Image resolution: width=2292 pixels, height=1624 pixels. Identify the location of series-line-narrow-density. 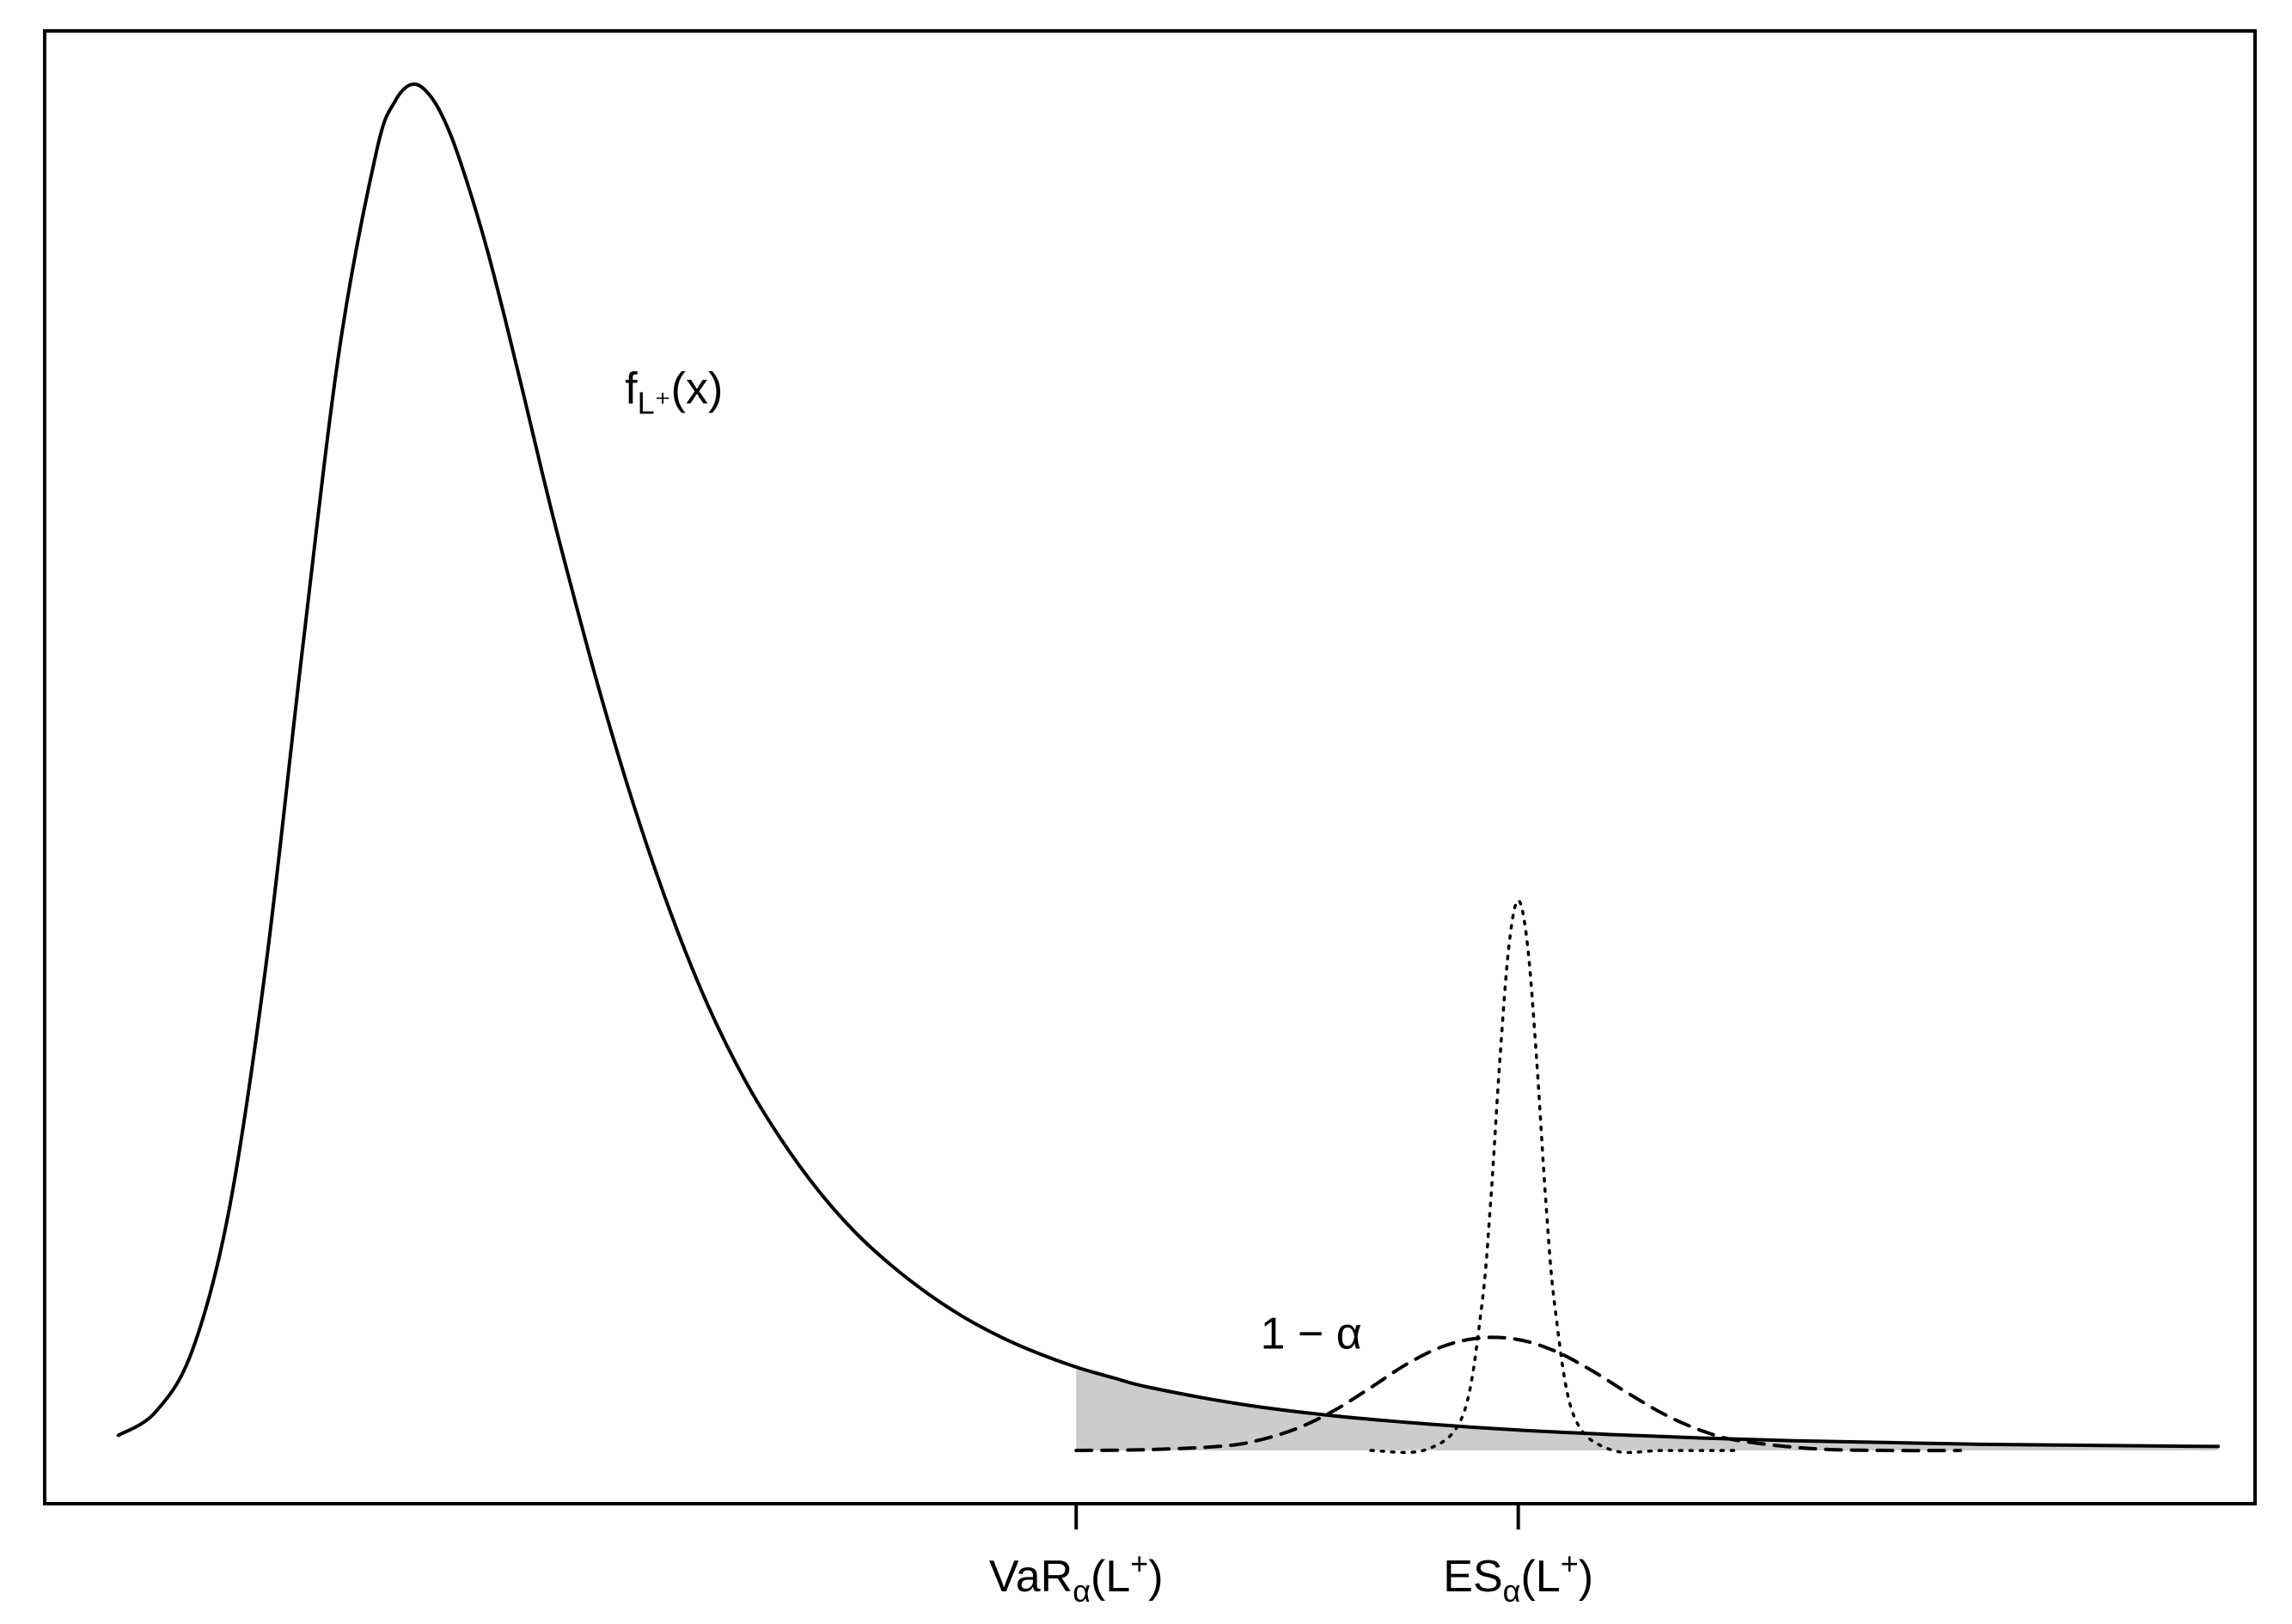
(1555, 1177).